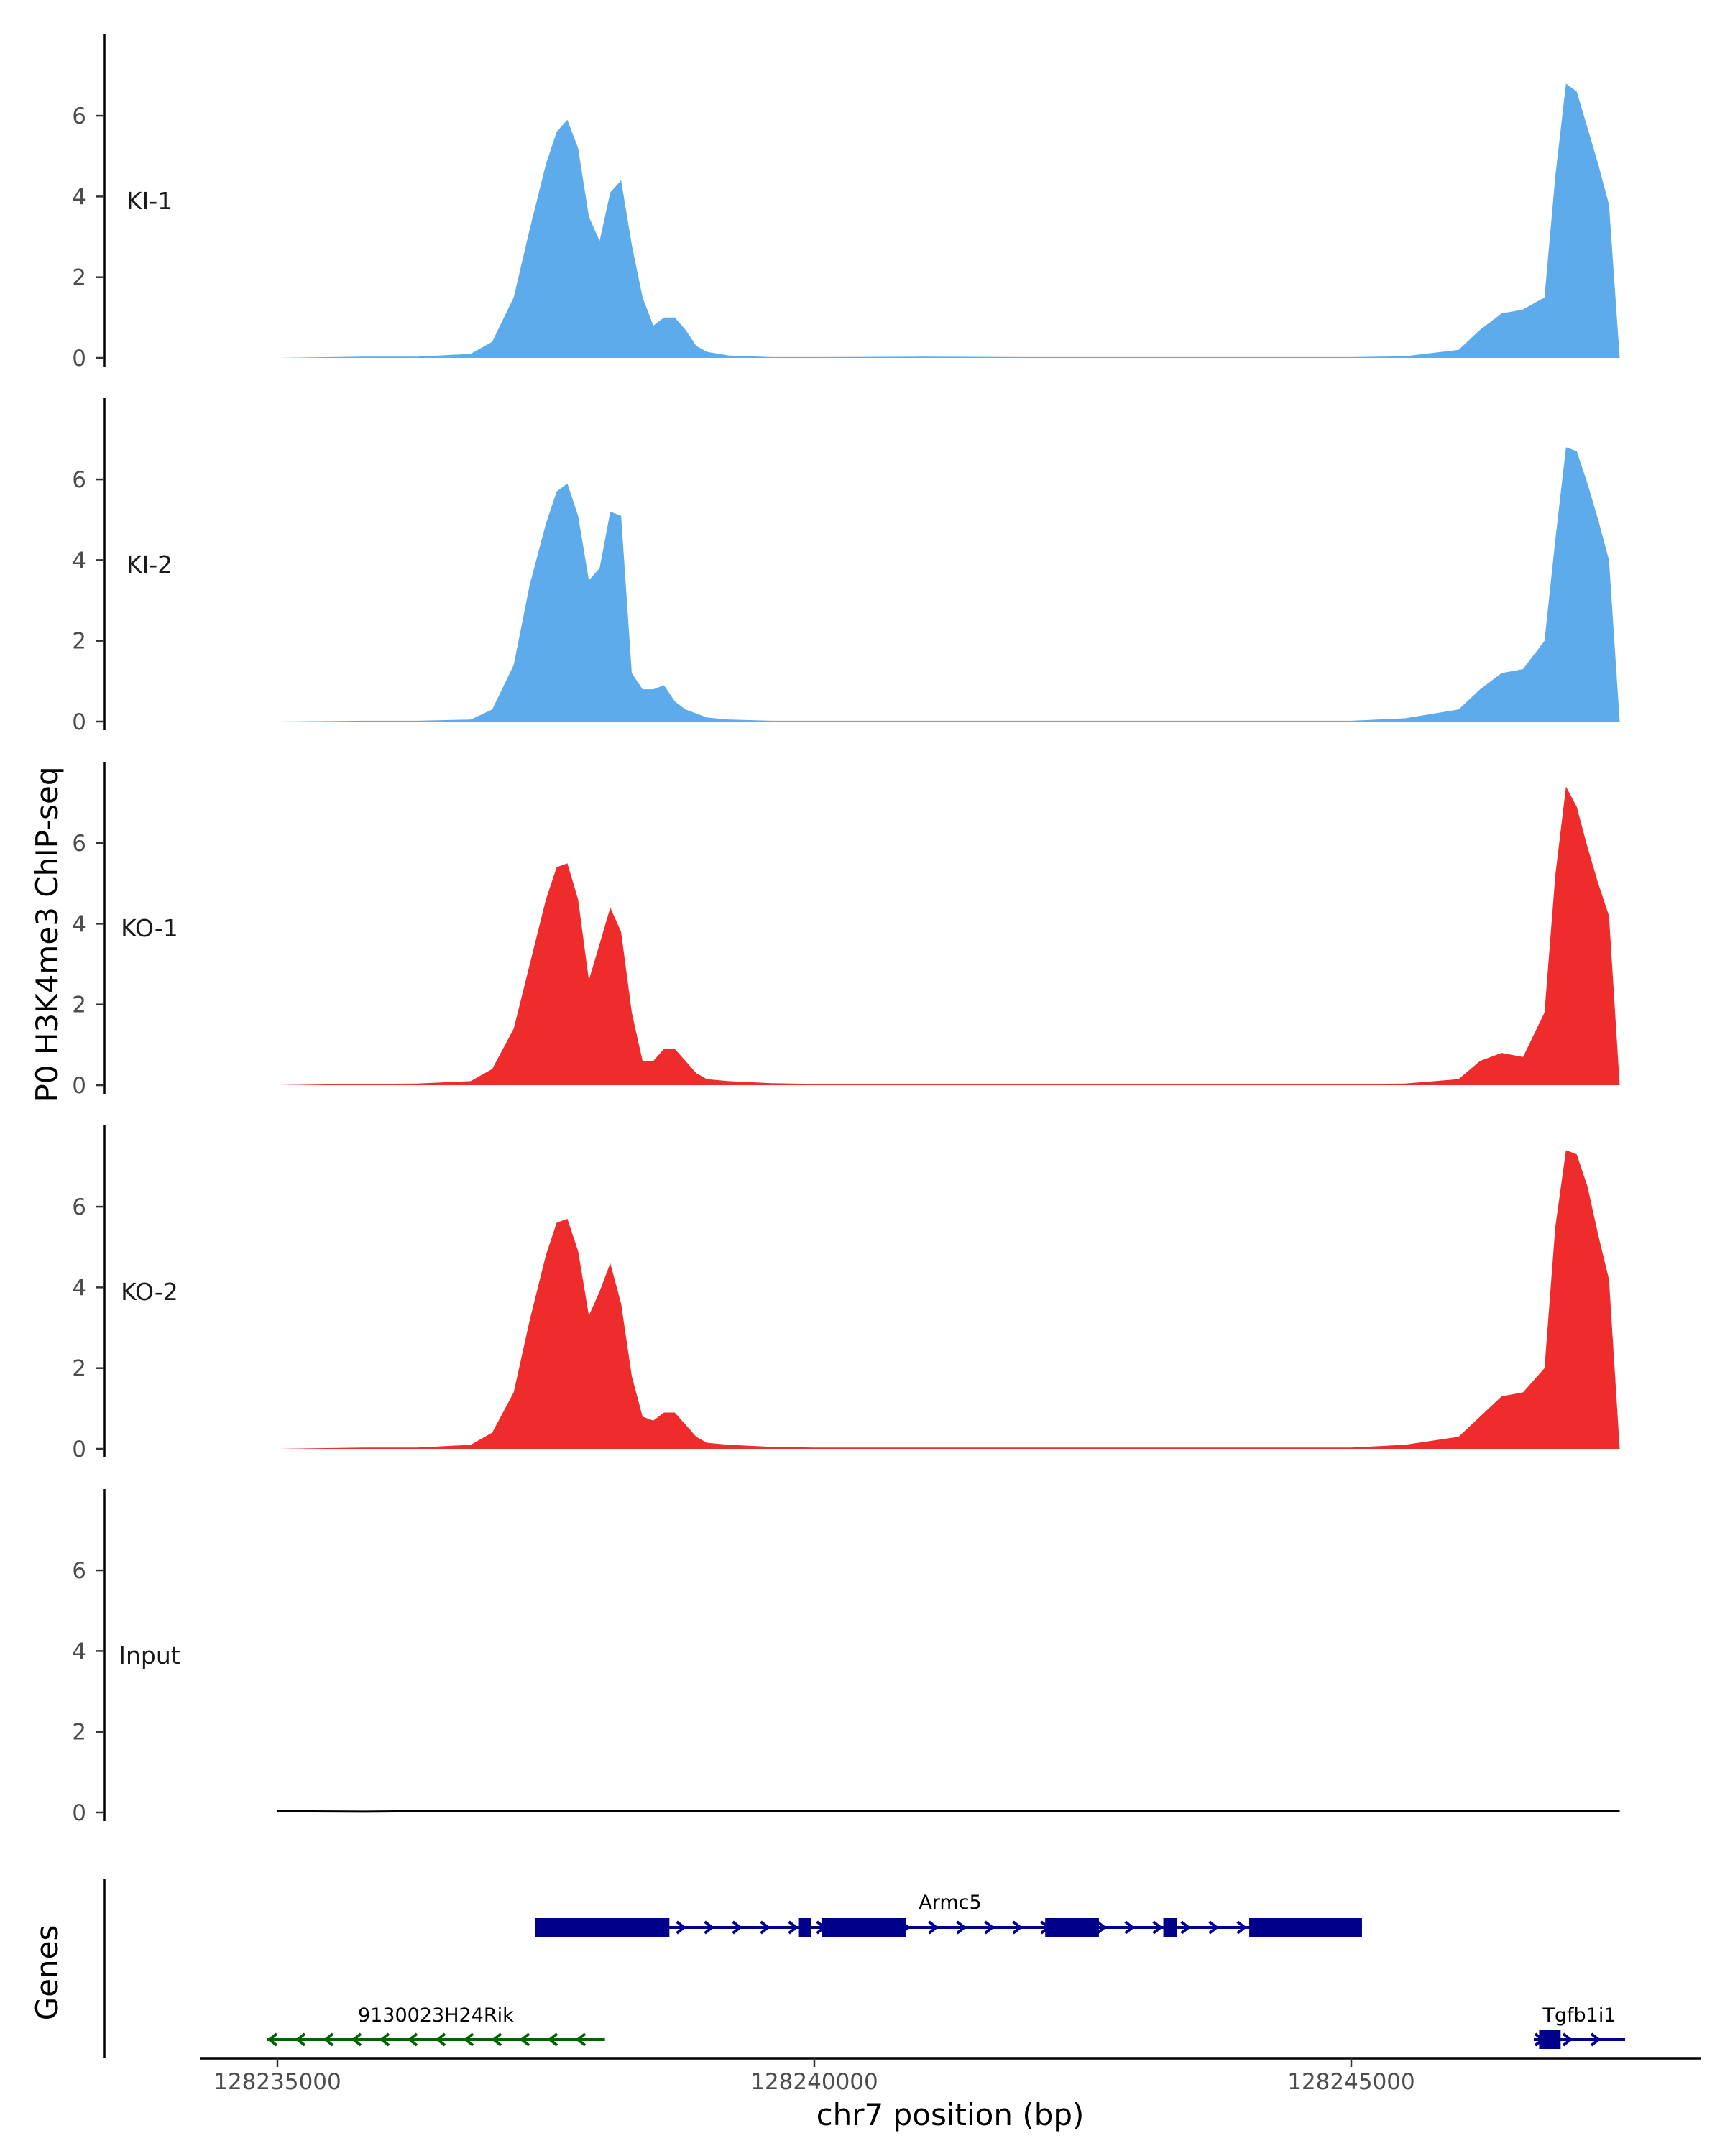 This screenshot has height=2156, width=1725. Describe the element at coordinates (436, 2016) in the screenshot. I see `gene-label-9130023h24rik: 9130023H24Rik` at that location.